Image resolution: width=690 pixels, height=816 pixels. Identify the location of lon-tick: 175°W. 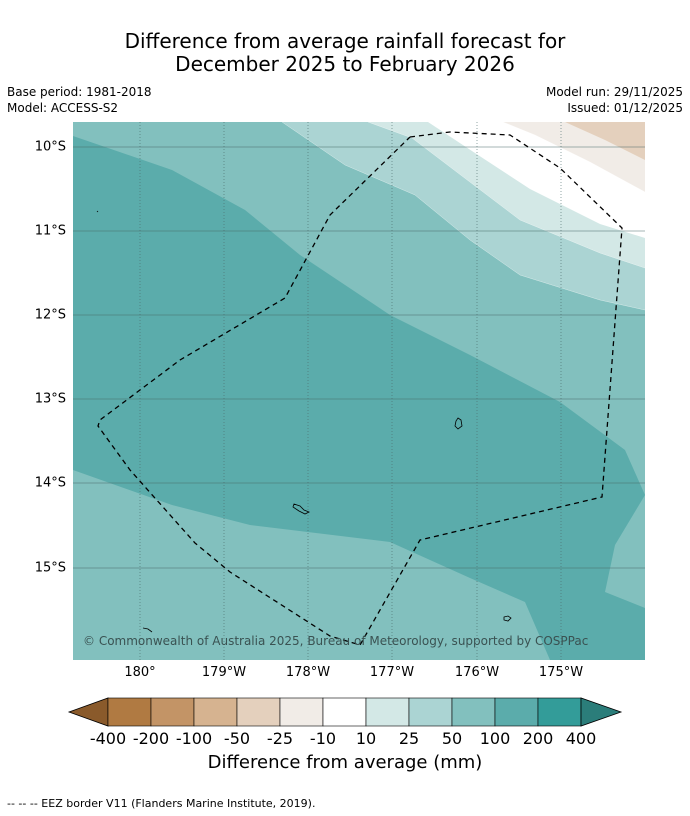
(561, 672).